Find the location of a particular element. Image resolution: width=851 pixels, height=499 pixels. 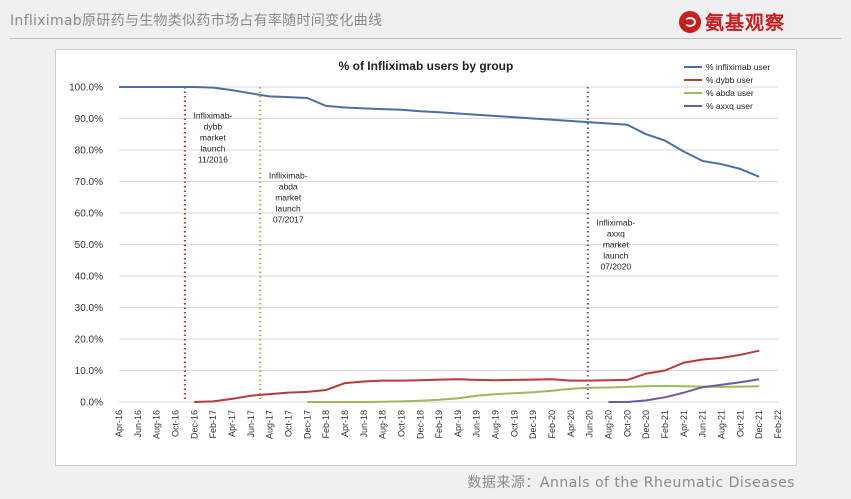

x-tick-label: Jun-19 is located at coordinates (477, 424).